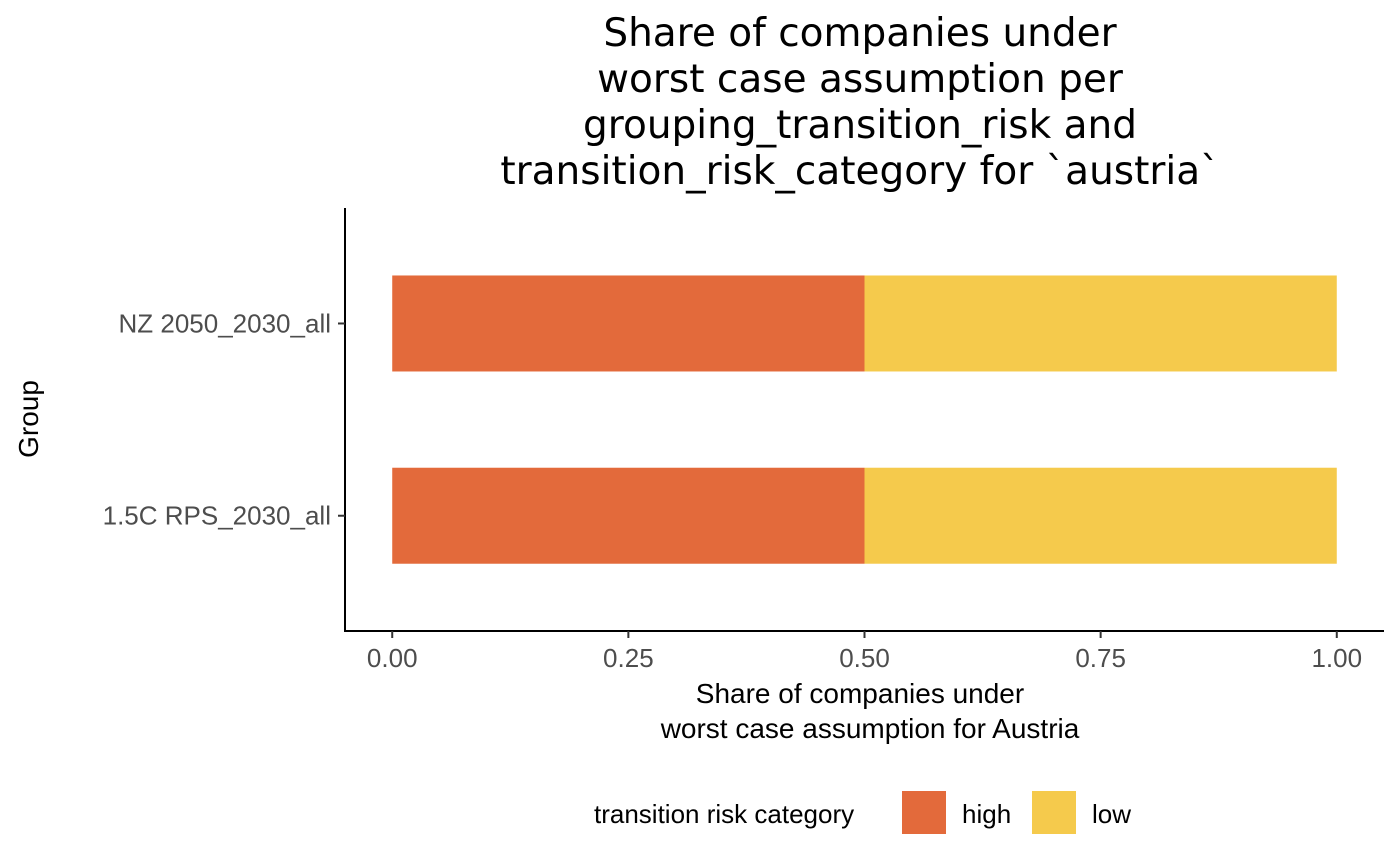 The height and width of the screenshot is (865, 1400). I want to click on x-axis-title-line-2: worst case assumption for Austria, so click(870, 728).